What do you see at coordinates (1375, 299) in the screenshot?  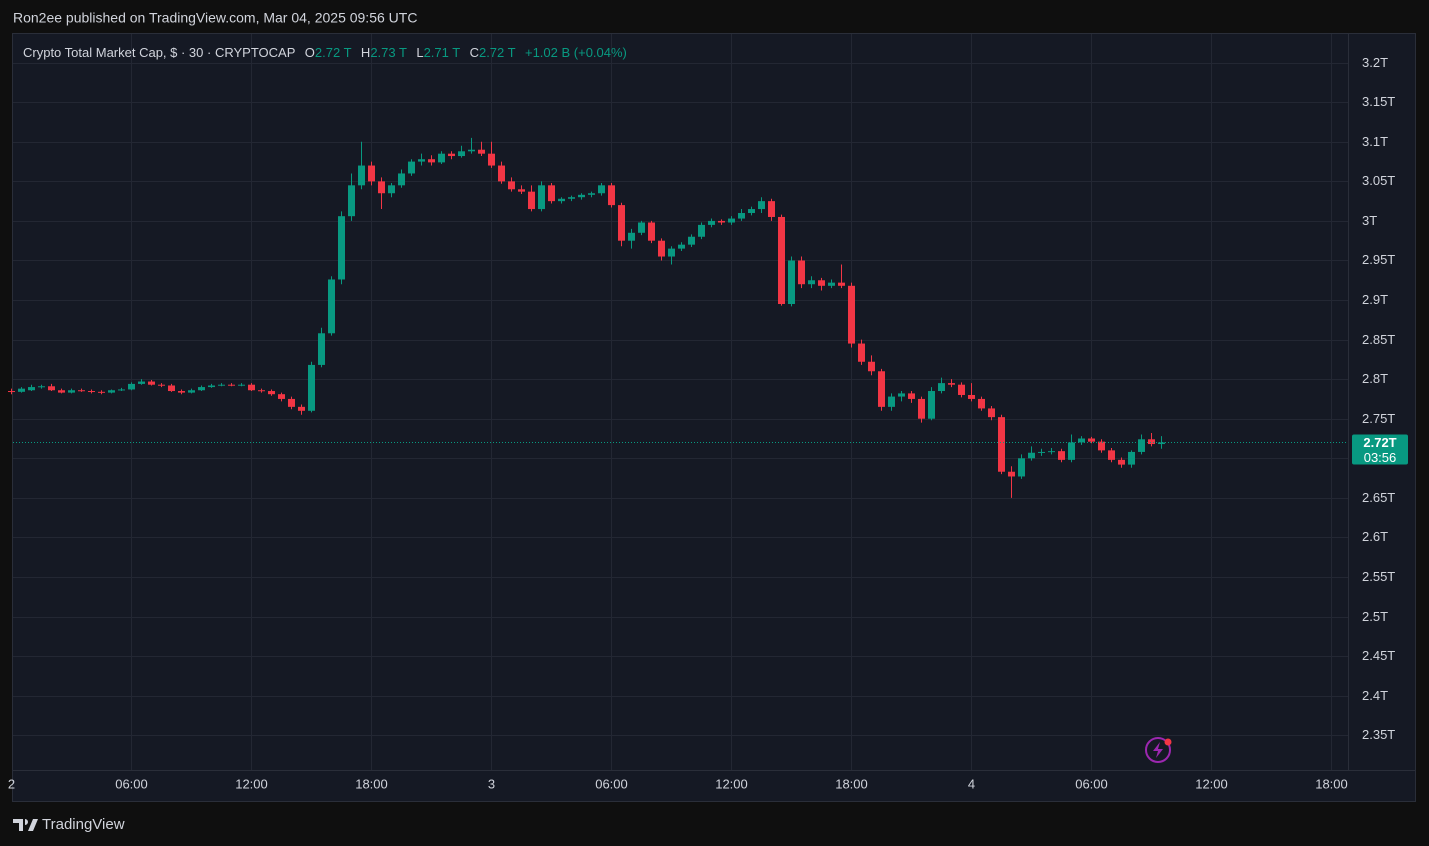 I see `y-tick-label: 2.9T` at bounding box center [1375, 299].